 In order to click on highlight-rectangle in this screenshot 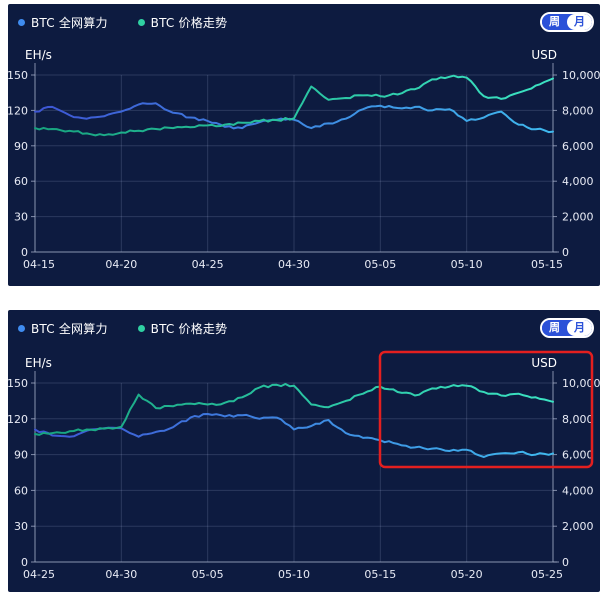, I will do `click(486, 409)`.